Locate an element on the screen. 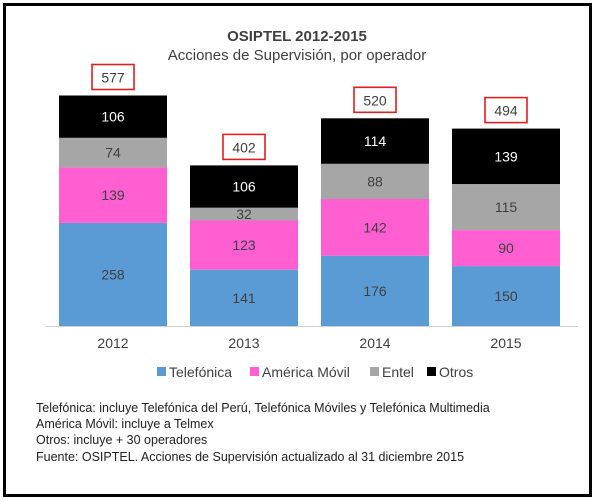  footnote-america-movil: América Móvil: incluye a Telmex is located at coordinates (125, 424).